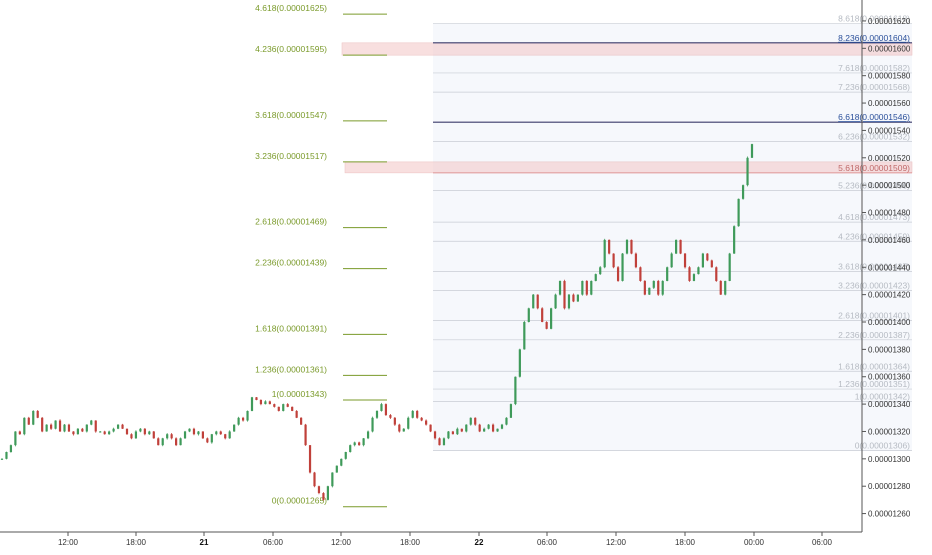 This screenshot has width=932, height=555. I want to click on fib-left-level-label: 3.618(0.00001547), so click(291, 115).